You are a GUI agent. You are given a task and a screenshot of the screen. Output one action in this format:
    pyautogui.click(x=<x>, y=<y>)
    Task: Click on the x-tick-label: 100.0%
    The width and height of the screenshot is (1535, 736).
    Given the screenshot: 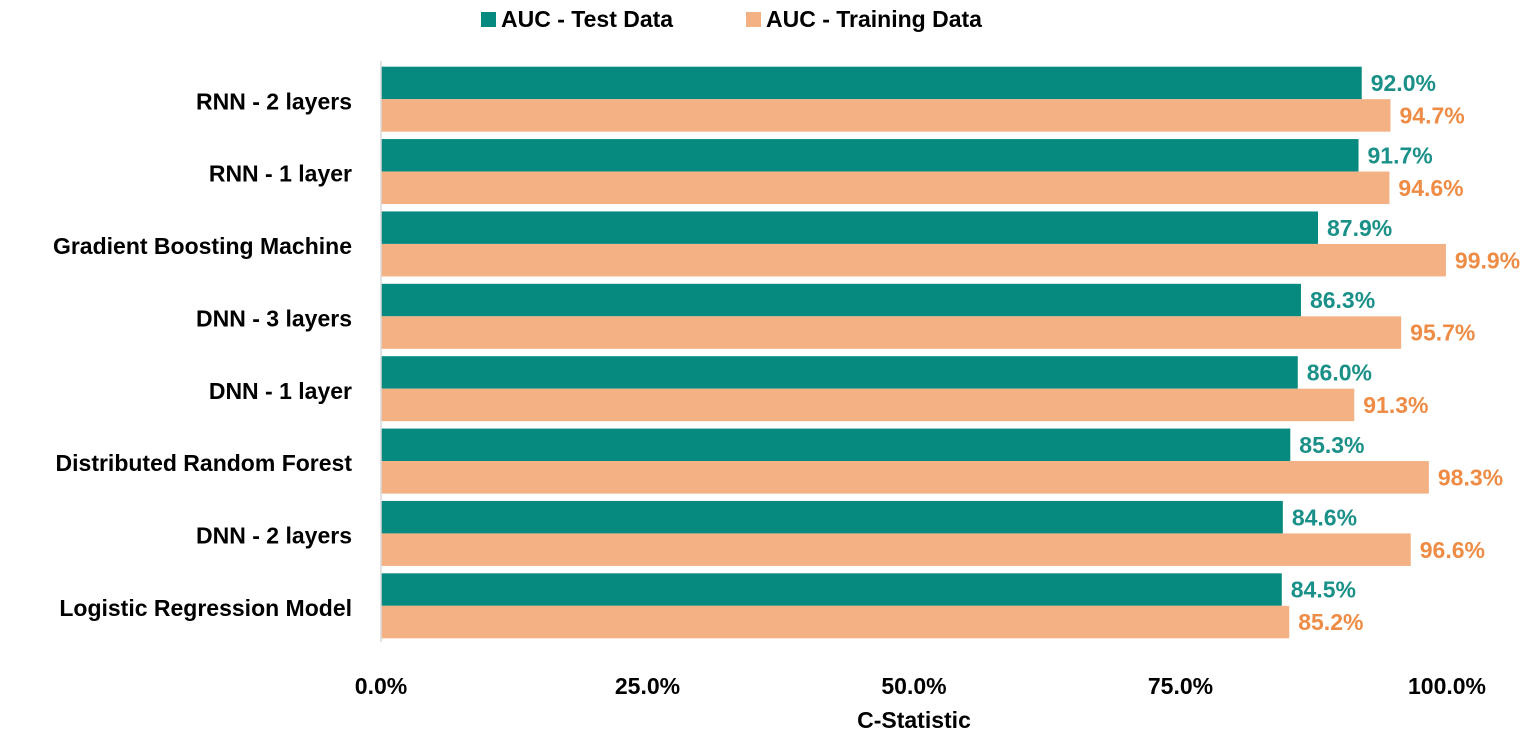 What is the action you would take?
    pyautogui.click(x=1447, y=686)
    